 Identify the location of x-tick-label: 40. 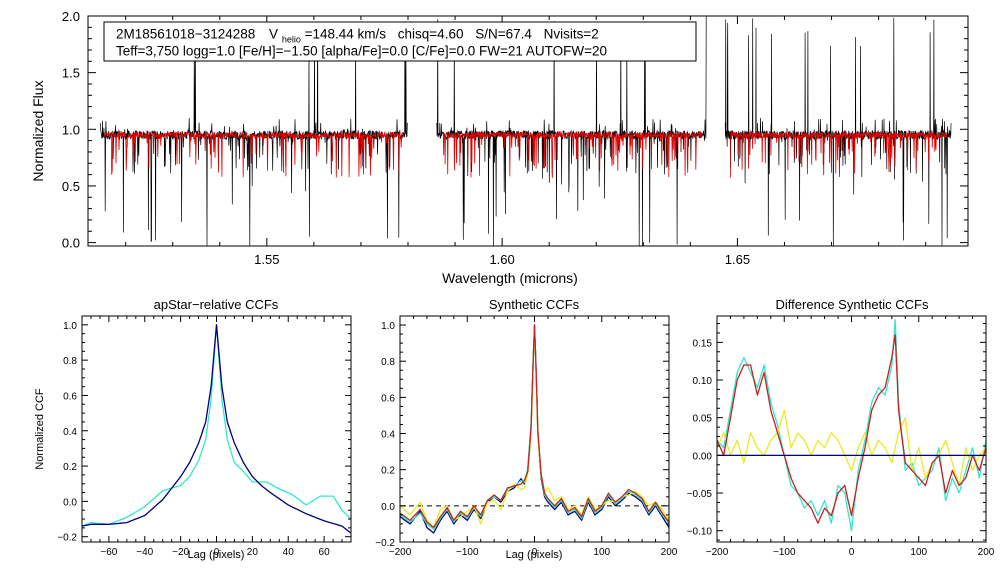
(289, 552).